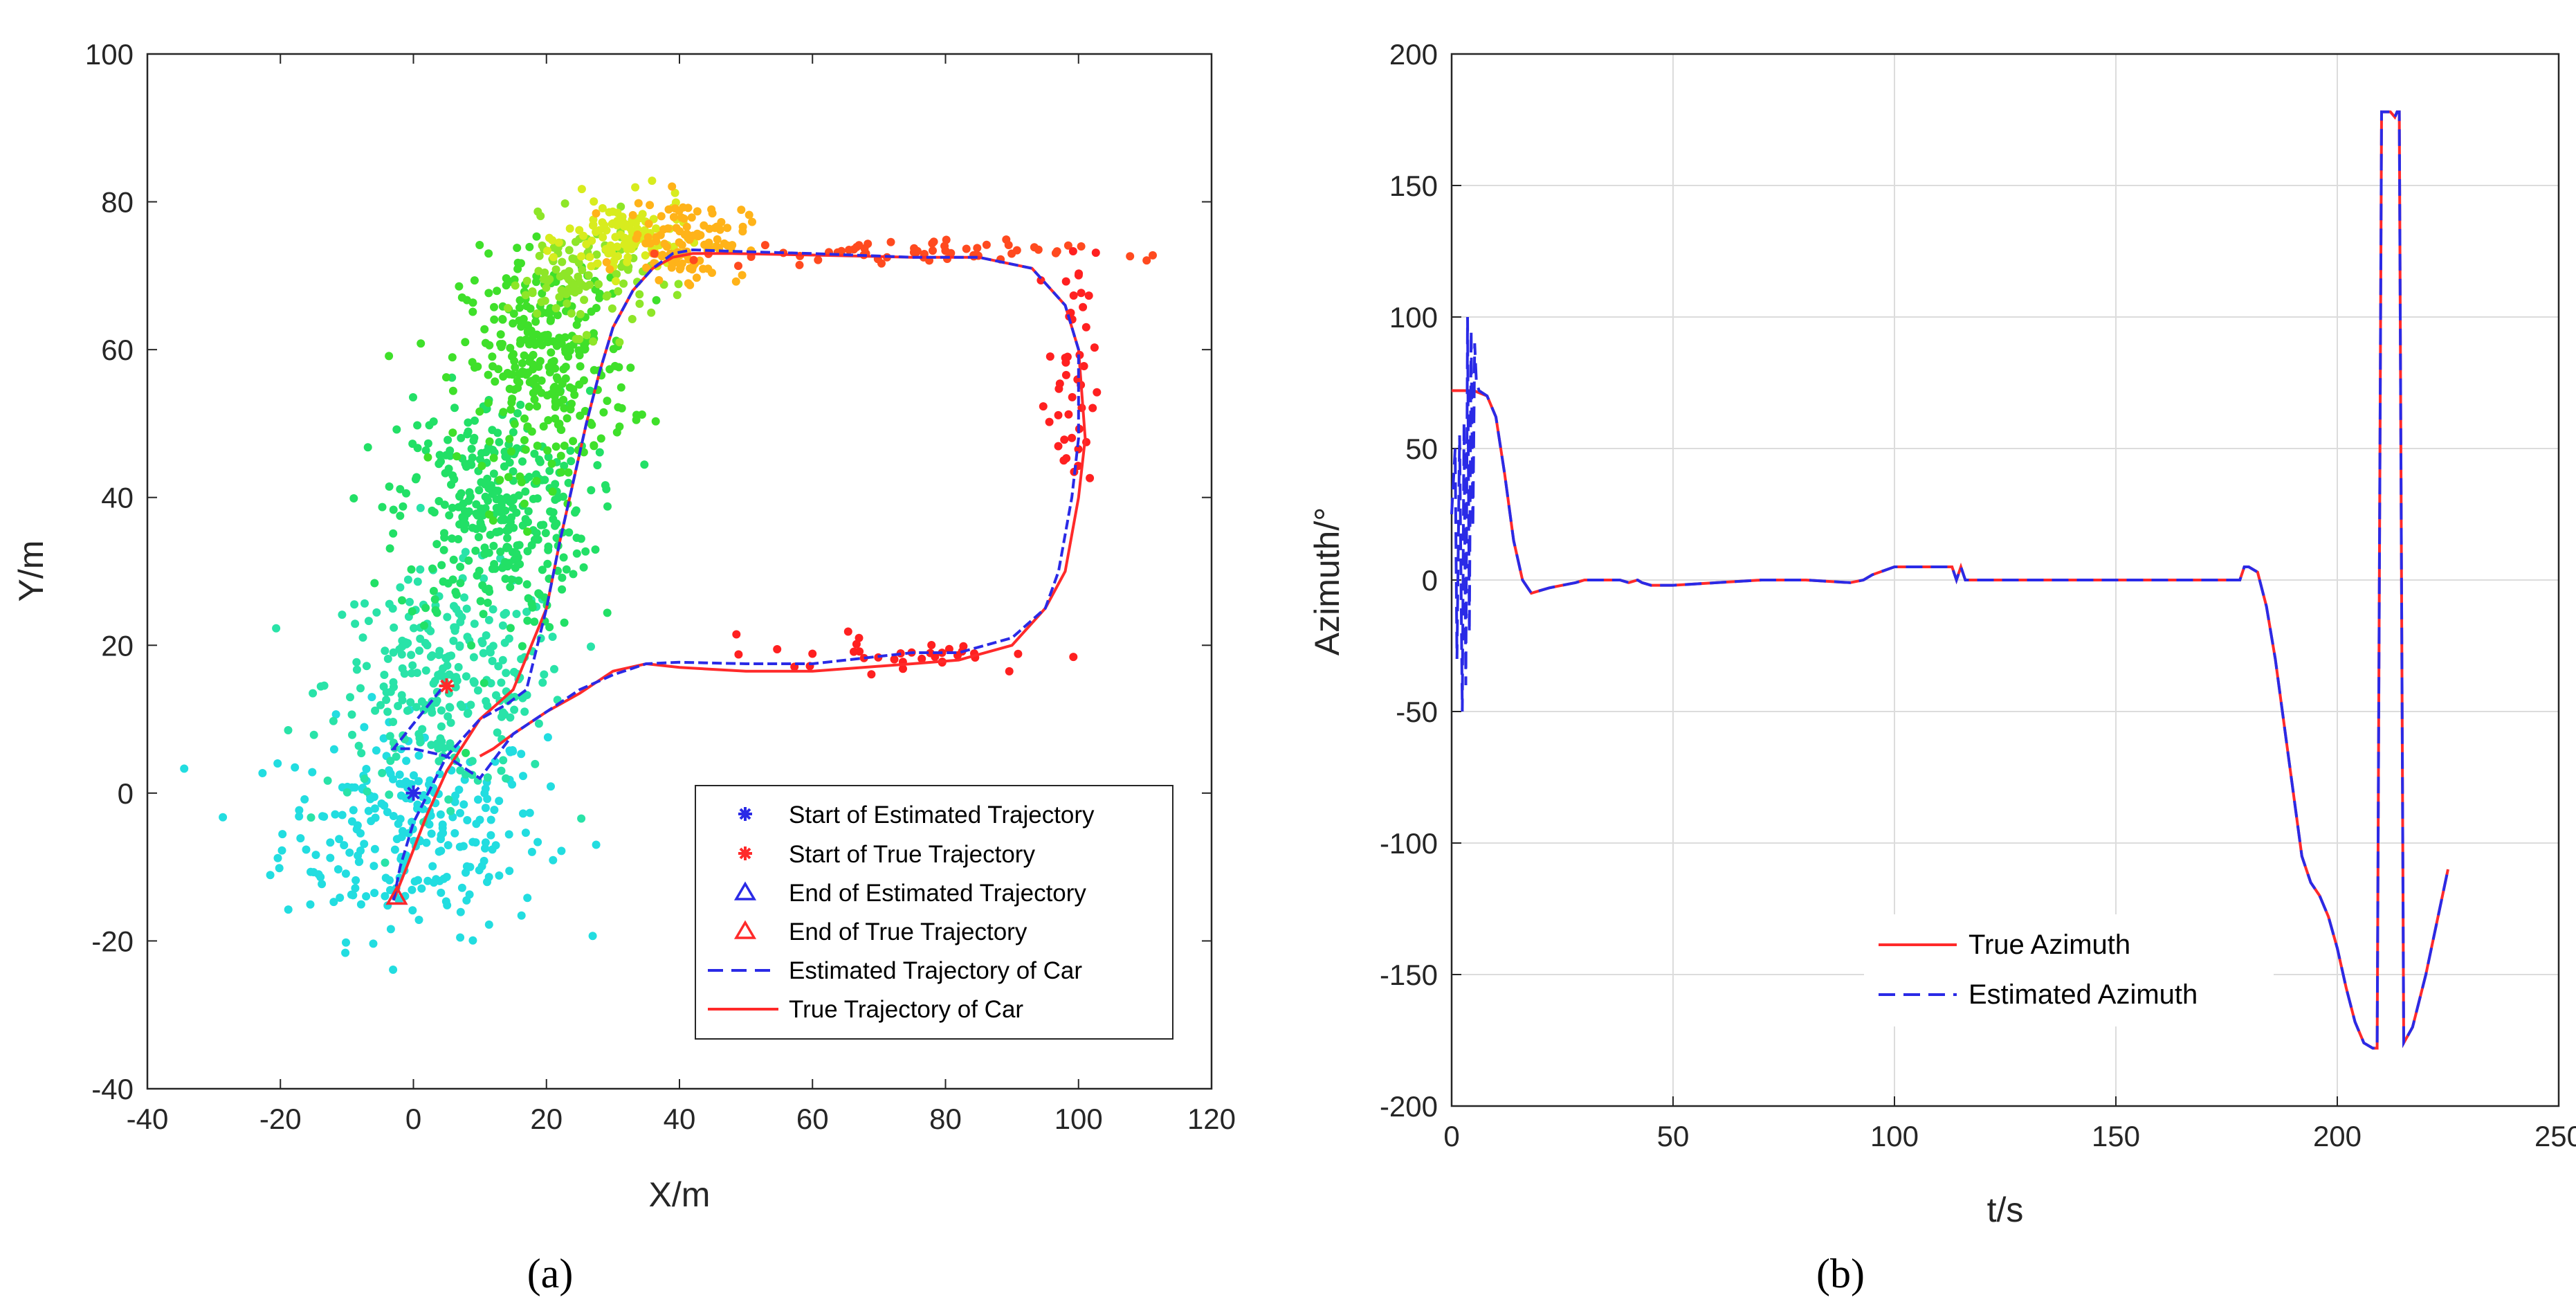 Image resolution: width=2576 pixels, height=1313 pixels. I want to click on y-tick-label: -40, so click(113, 1089).